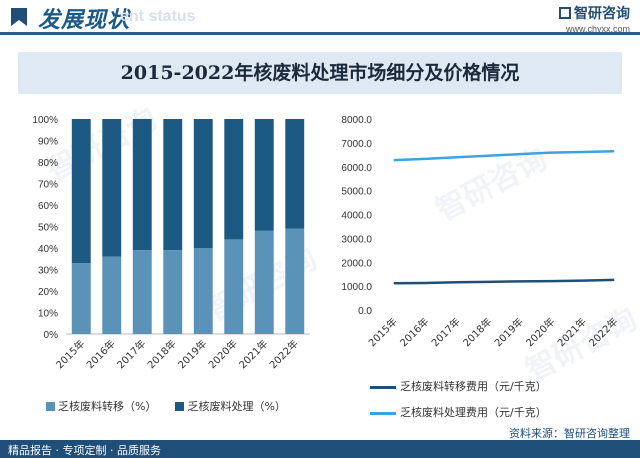  What do you see at coordinates (48, 185) in the screenshot?
I see `y-tick-label: 70%` at bounding box center [48, 185].